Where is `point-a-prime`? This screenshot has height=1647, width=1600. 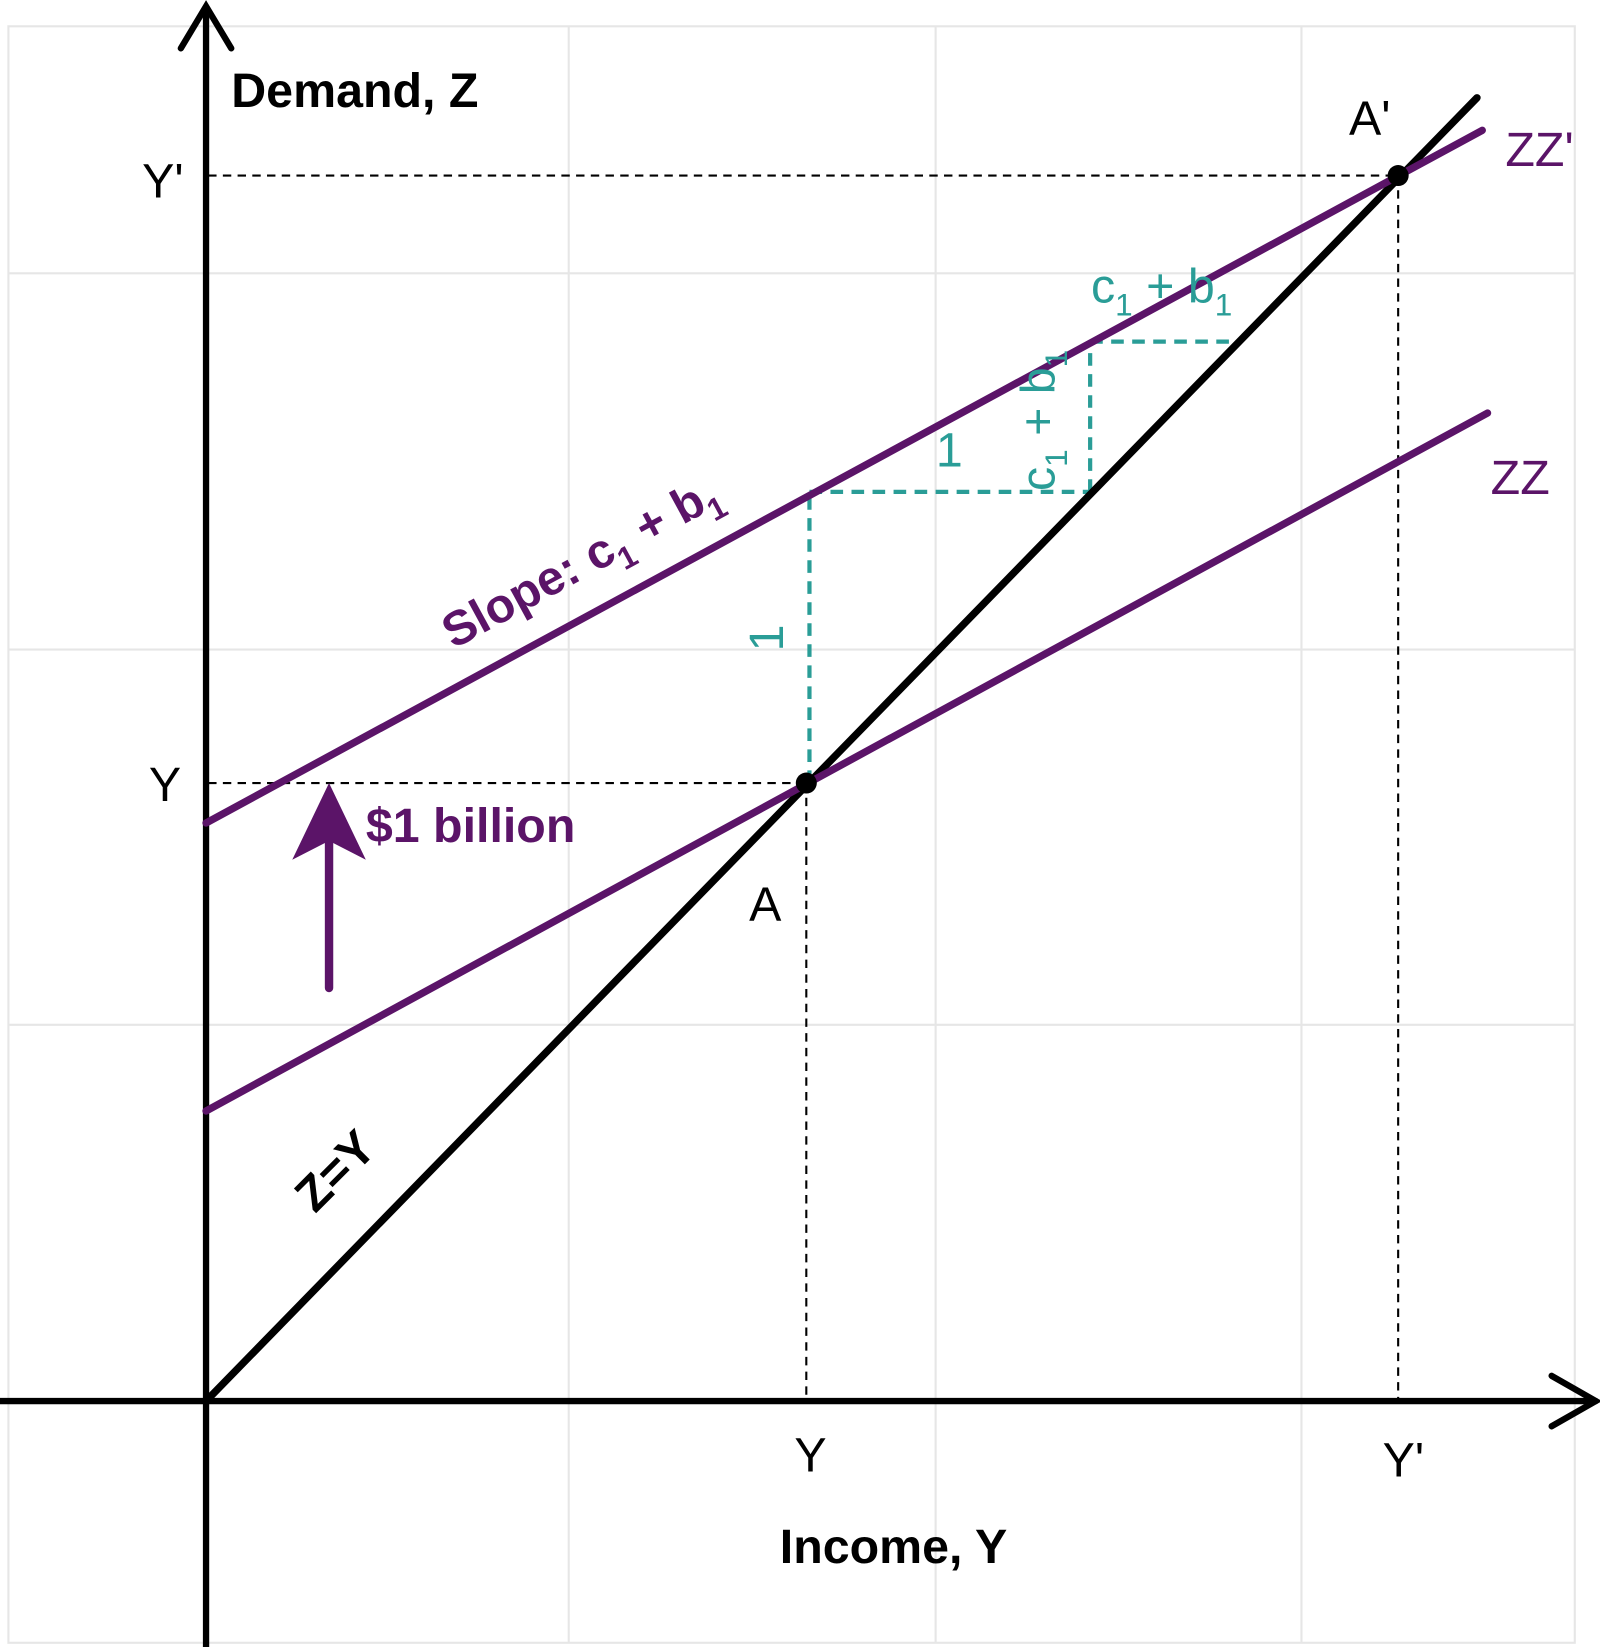 point-a-prime is located at coordinates (1398, 176).